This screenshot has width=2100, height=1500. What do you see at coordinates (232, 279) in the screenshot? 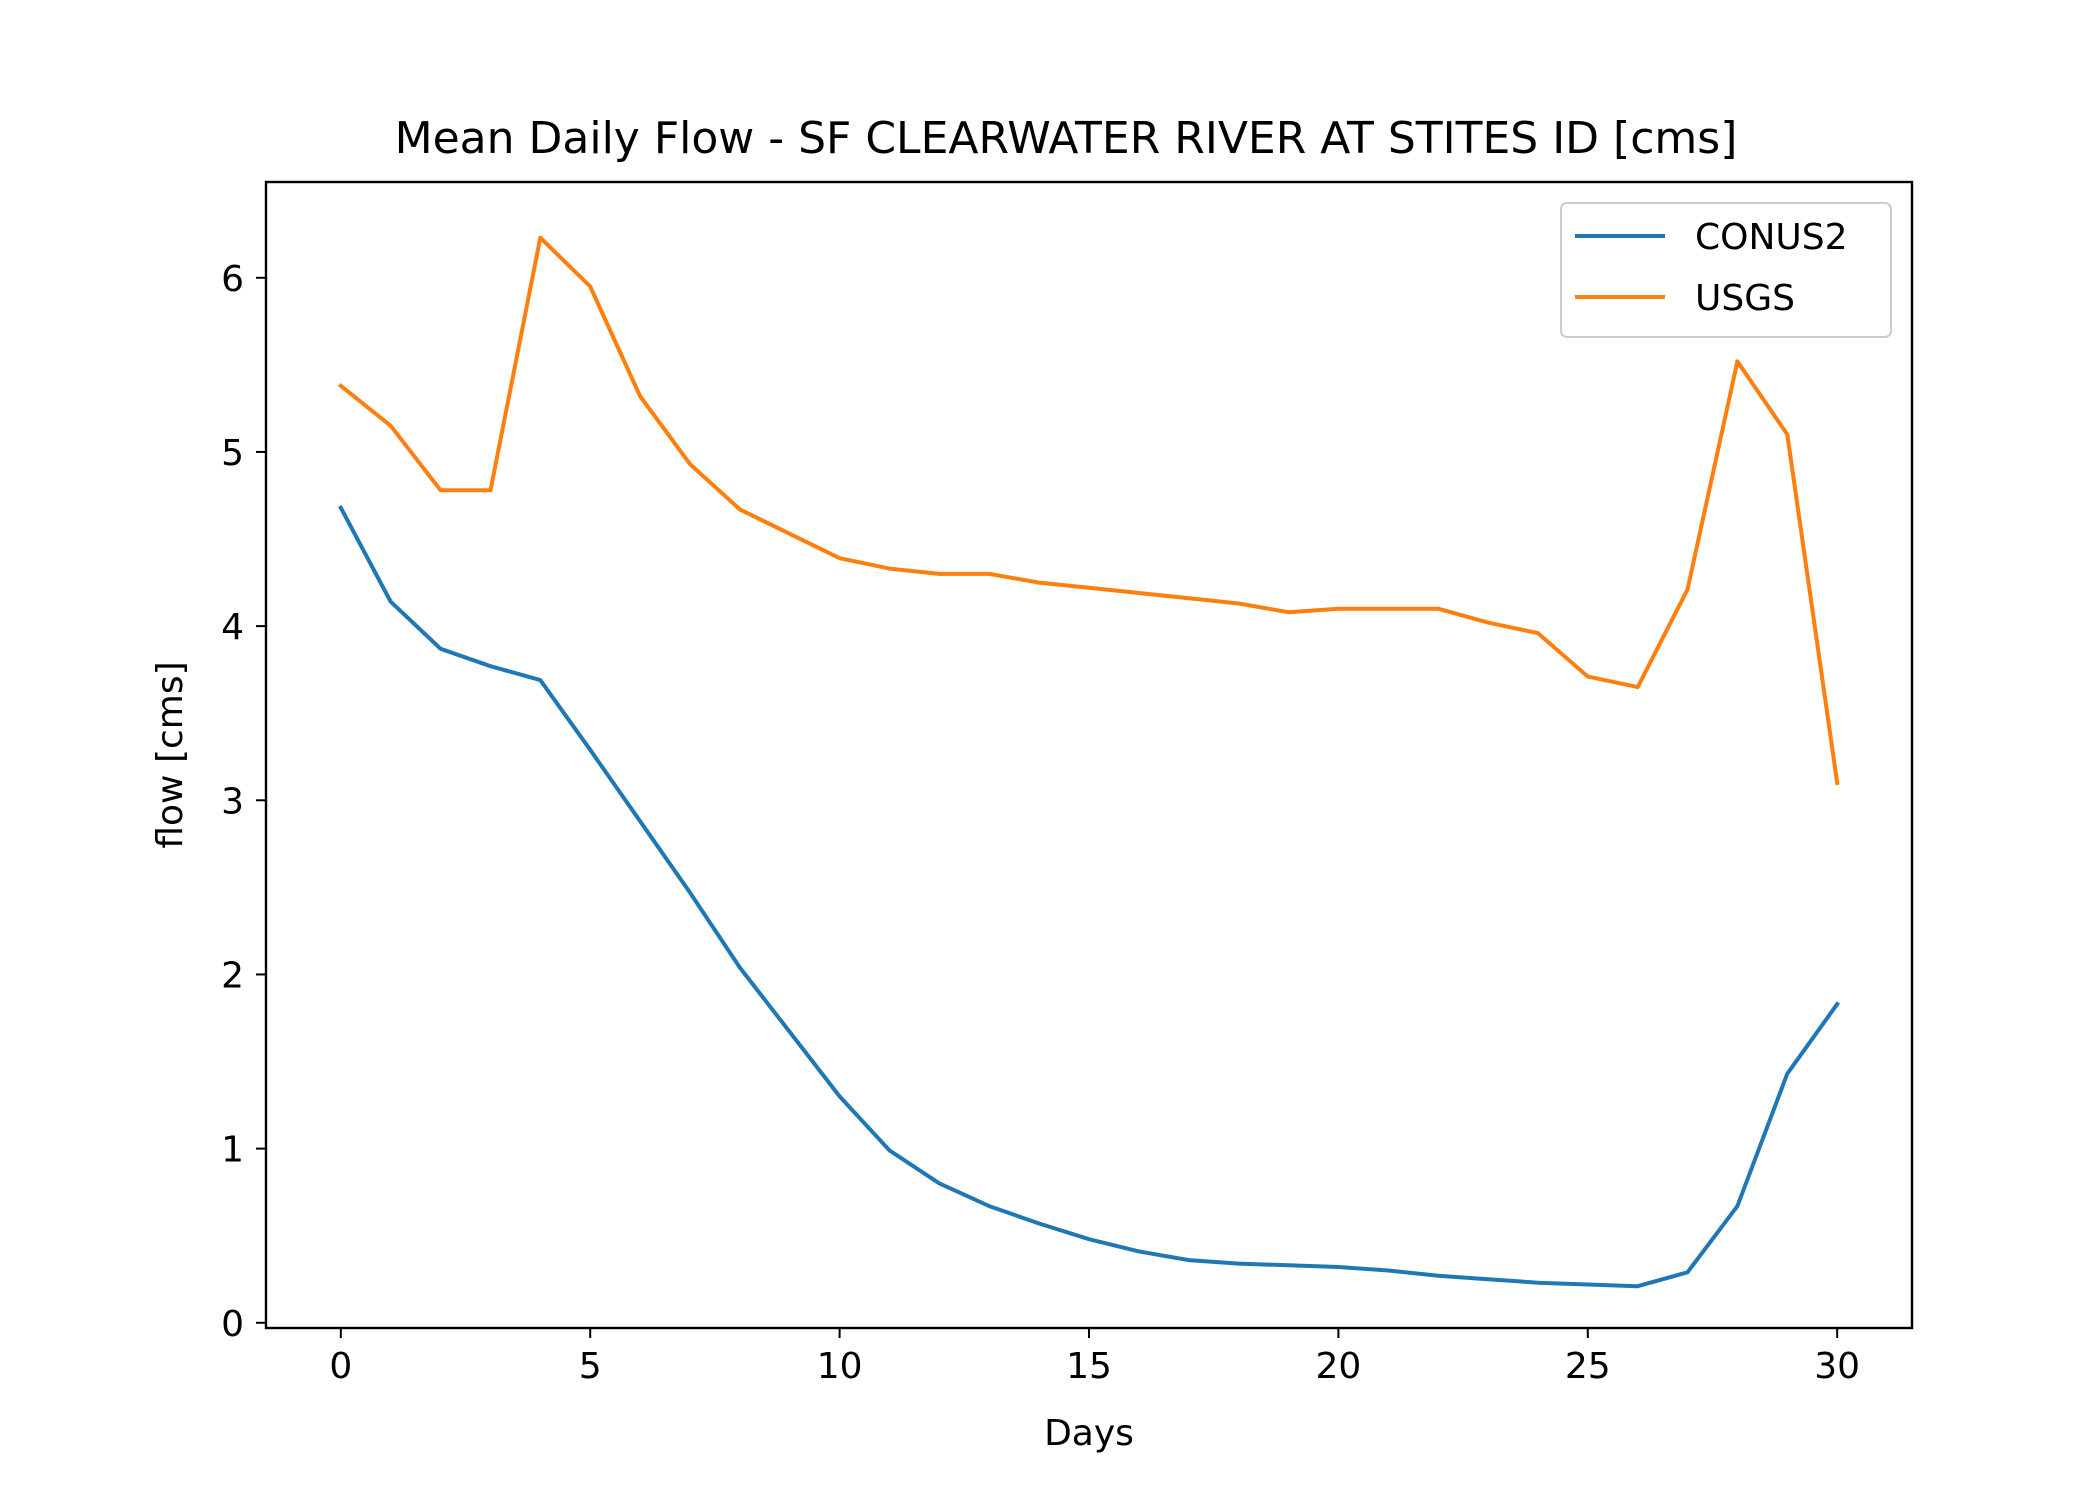
I see `y-tick-label: 6` at bounding box center [232, 279].